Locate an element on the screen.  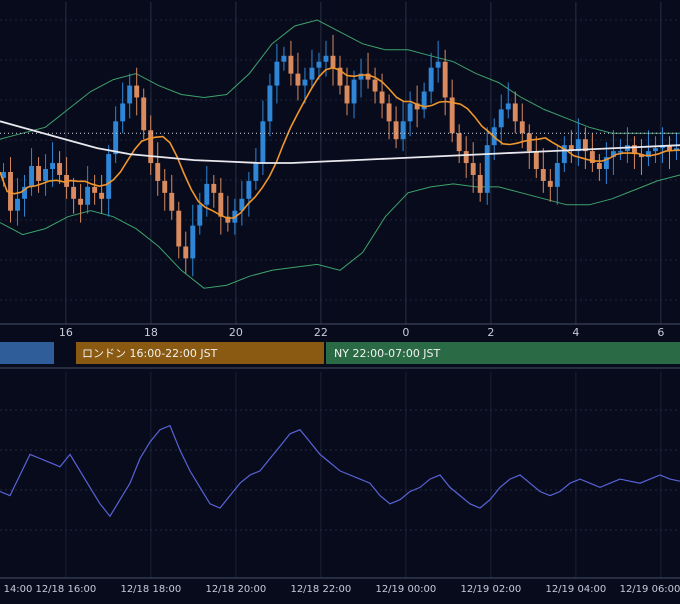
osc-x-tick-label-1: 12/18 16:00 is located at coordinates (65, 589).